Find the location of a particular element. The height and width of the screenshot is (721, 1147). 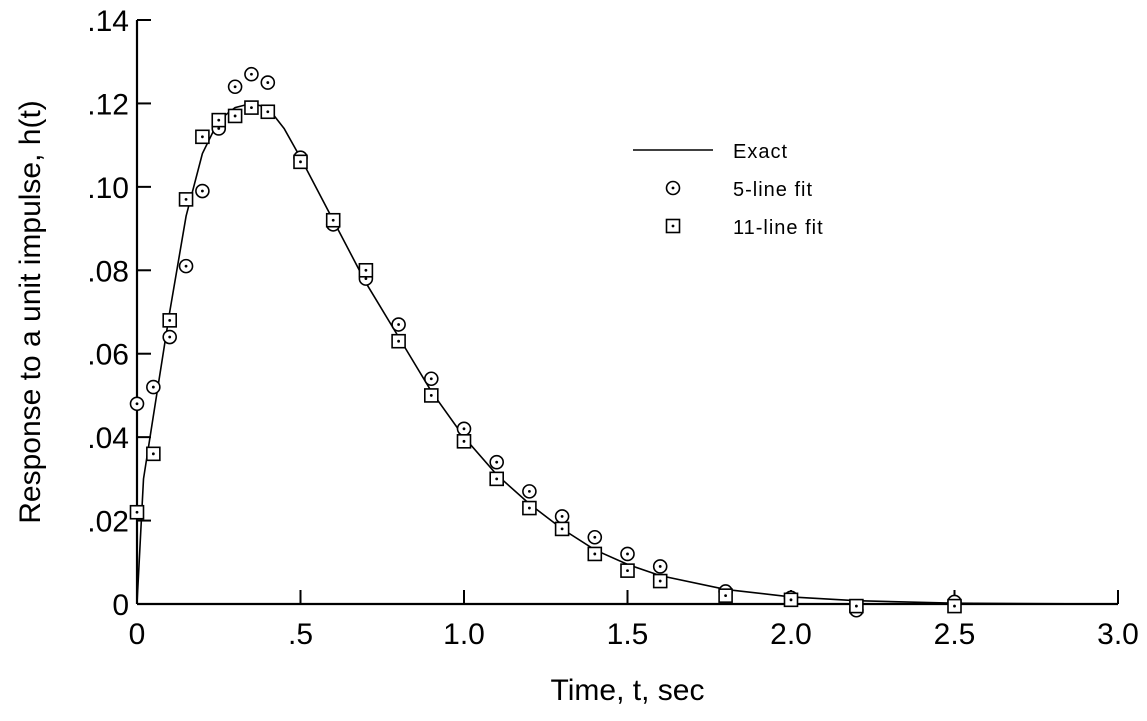

x-tick-label: .5 is located at coordinates (300, 634).